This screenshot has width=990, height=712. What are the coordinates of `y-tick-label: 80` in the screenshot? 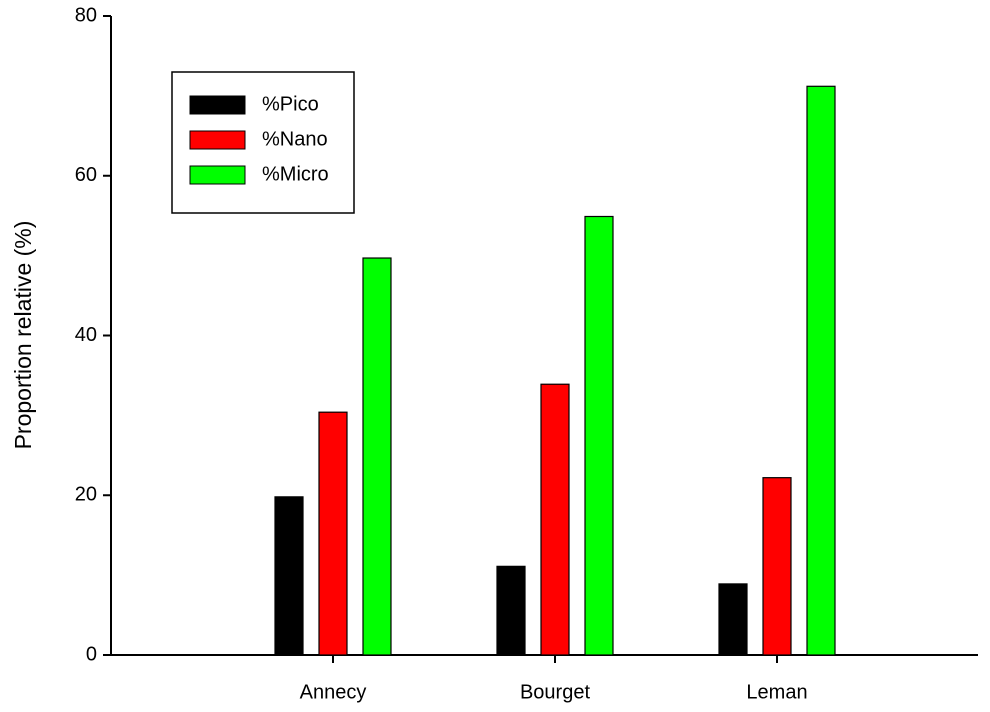 It's located at (86, 15).